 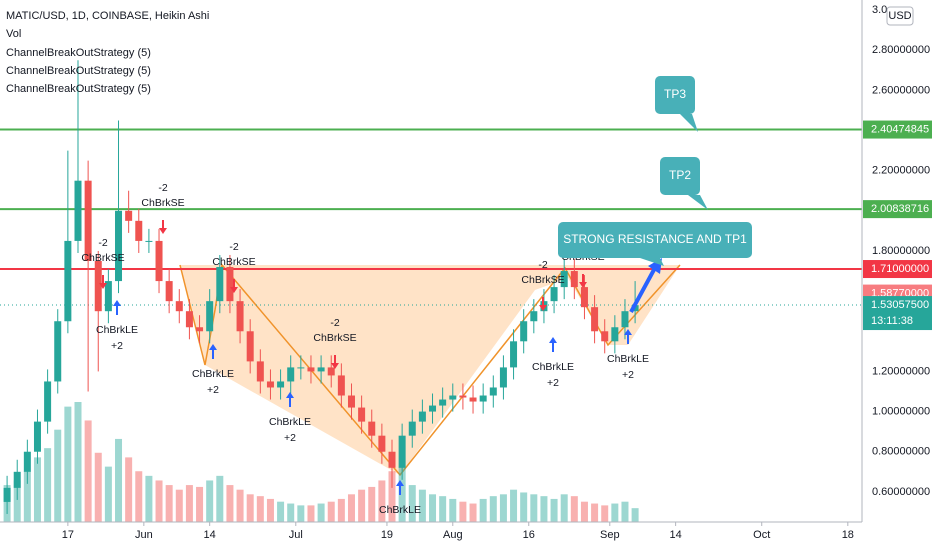 What do you see at coordinates (879, 10) in the screenshot?
I see `y-tick-label: 3.0` at bounding box center [879, 10].